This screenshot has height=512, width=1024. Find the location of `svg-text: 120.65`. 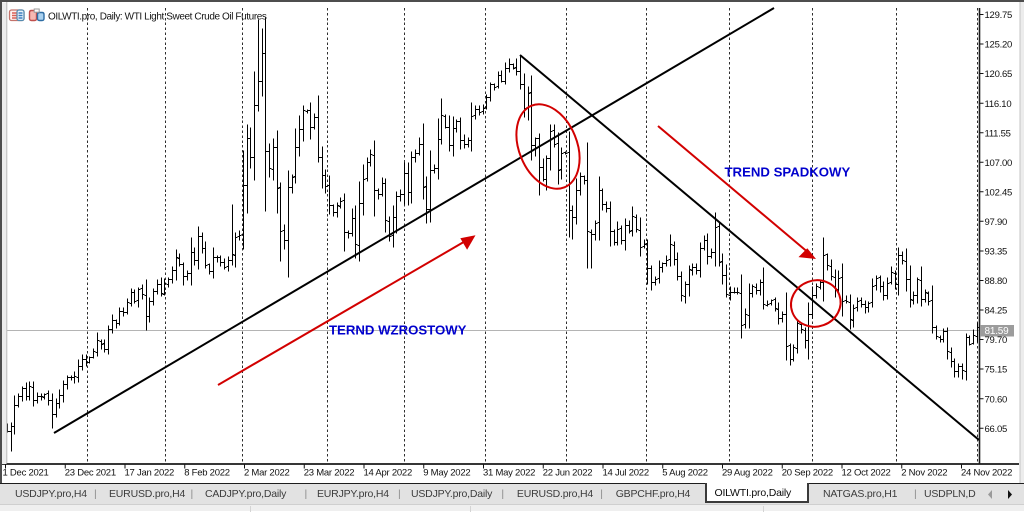

svg-text: 120.65 is located at coordinates (999, 74).